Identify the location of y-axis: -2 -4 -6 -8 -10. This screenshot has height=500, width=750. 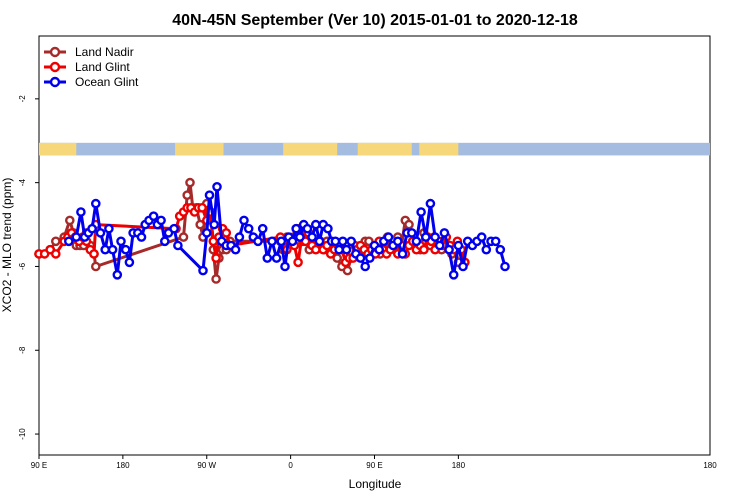
(28, 267).